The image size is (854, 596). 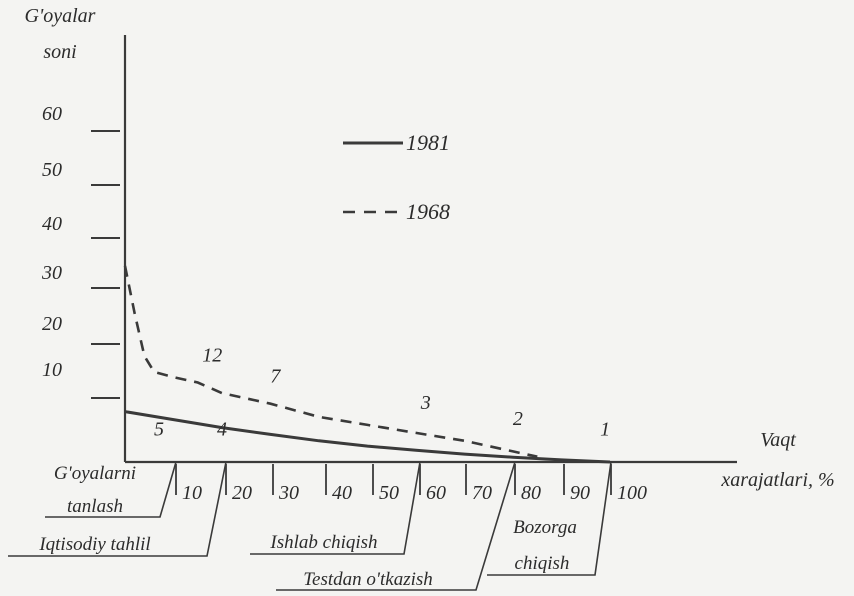 What do you see at coordinates (80, 251) in the screenshot?
I see `y-ticks: 10 20 30 40 50 60` at bounding box center [80, 251].